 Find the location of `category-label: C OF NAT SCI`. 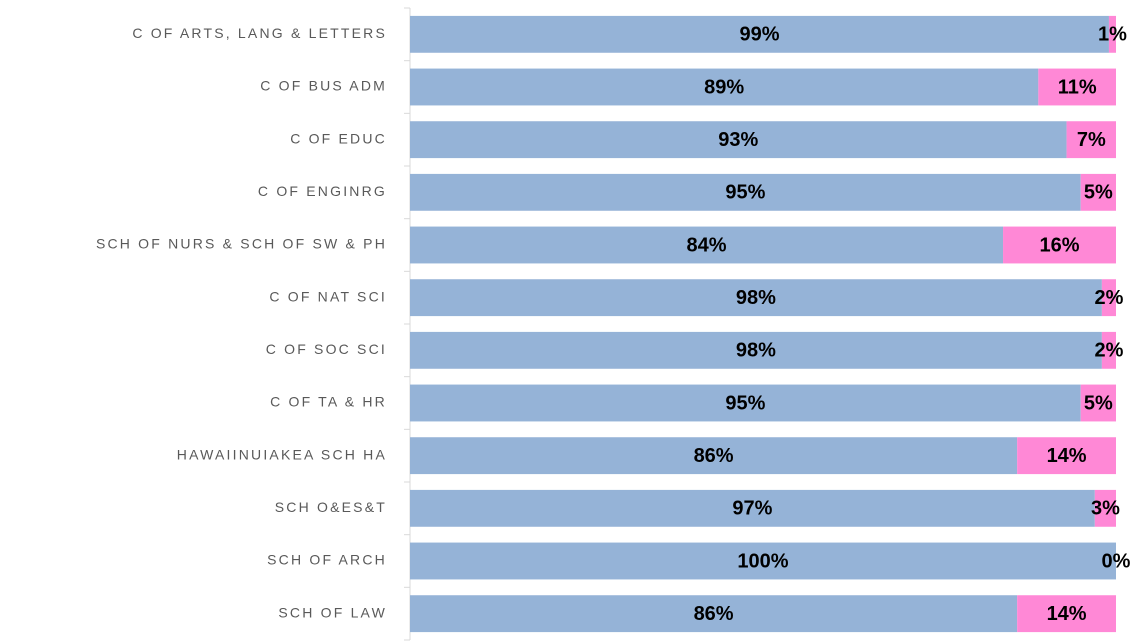

category-label: C OF NAT SCI is located at coordinates (328, 296).